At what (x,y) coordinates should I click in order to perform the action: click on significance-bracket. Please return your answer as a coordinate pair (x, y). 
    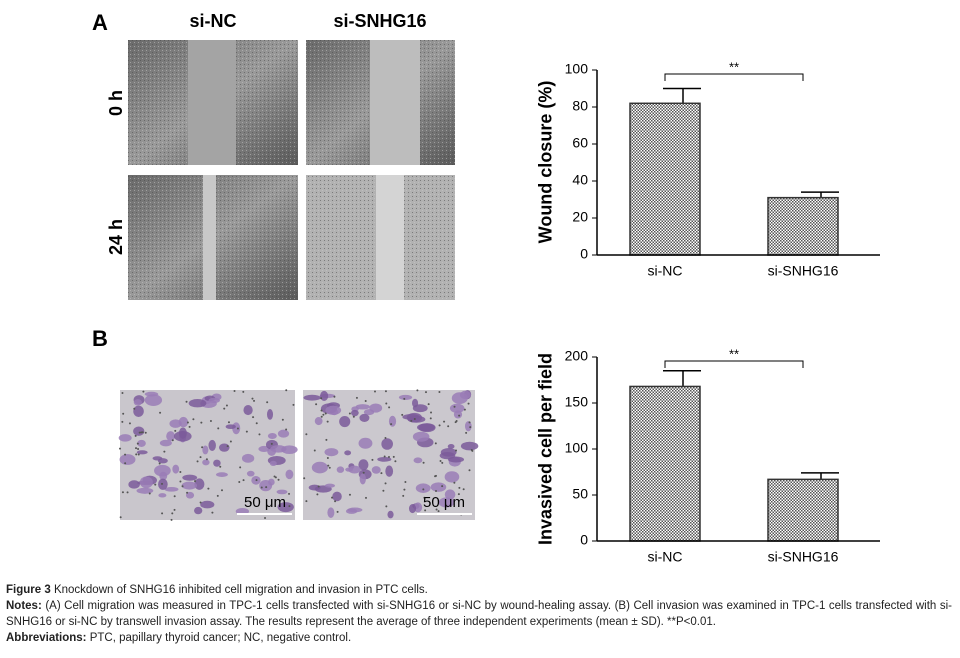
    Looking at the image, I should click on (734, 364).